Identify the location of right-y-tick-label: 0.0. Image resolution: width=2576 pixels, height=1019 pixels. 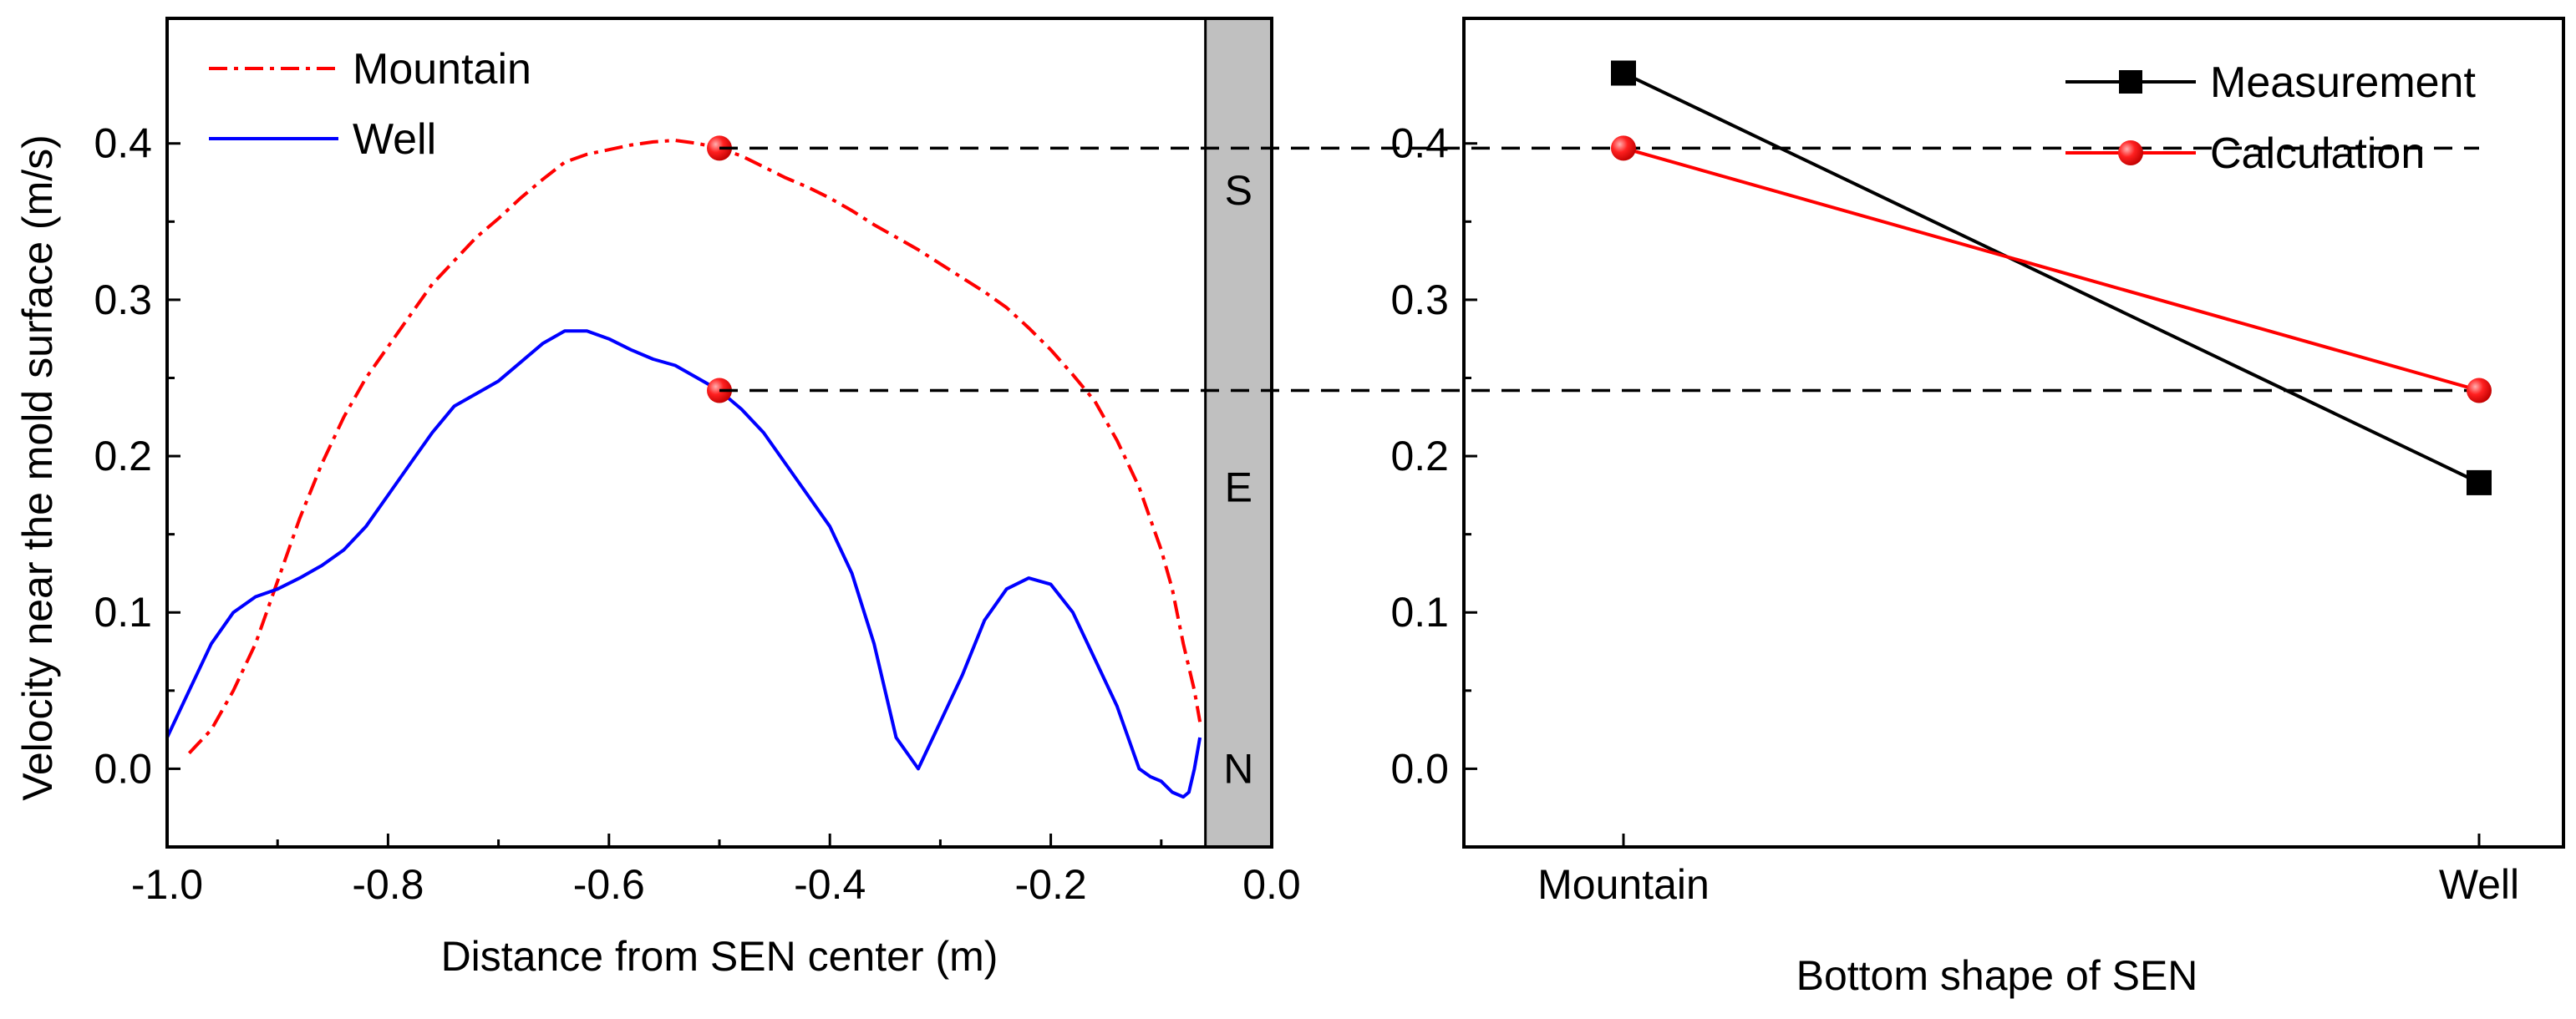
(1419, 769).